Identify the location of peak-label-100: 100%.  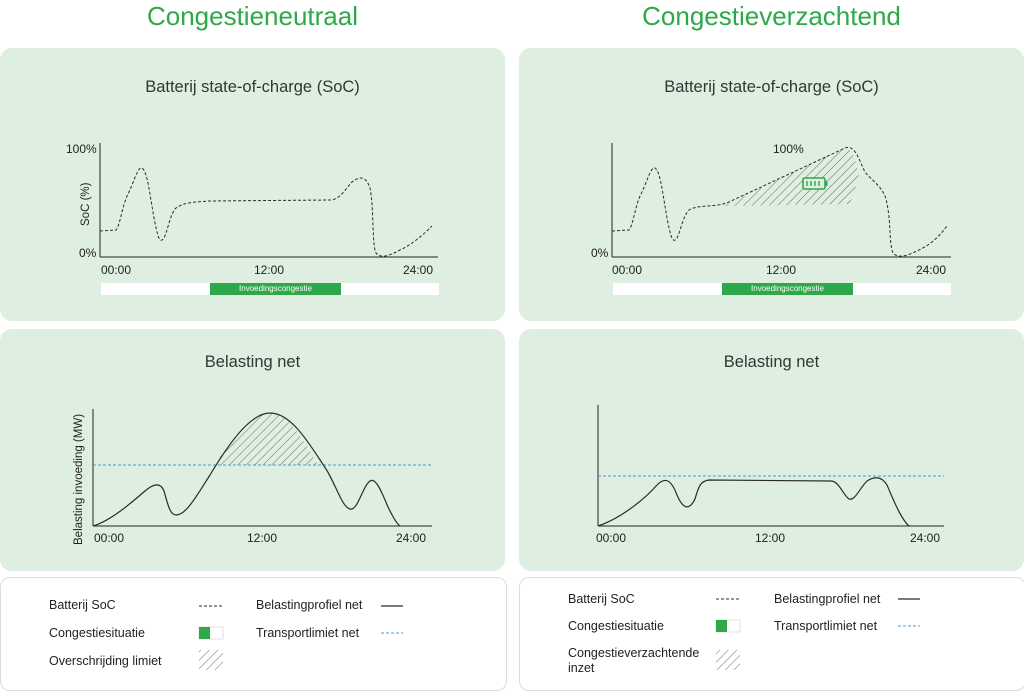
(788, 149).